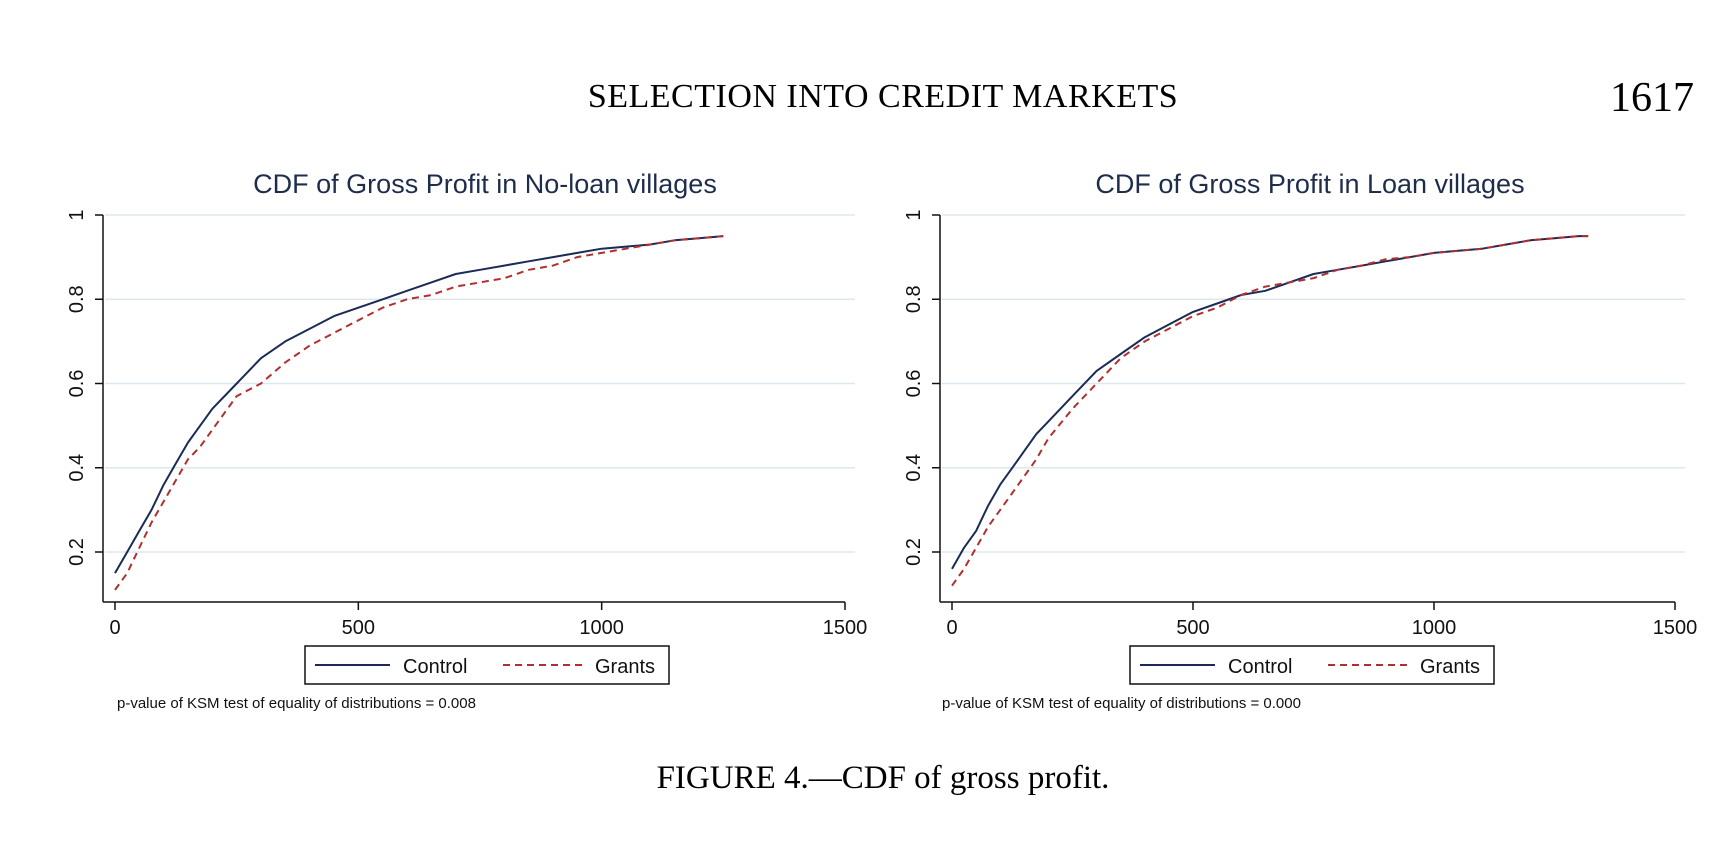 This screenshot has width=1734, height=850. I want to click on series-line-grants, so click(419, 413).